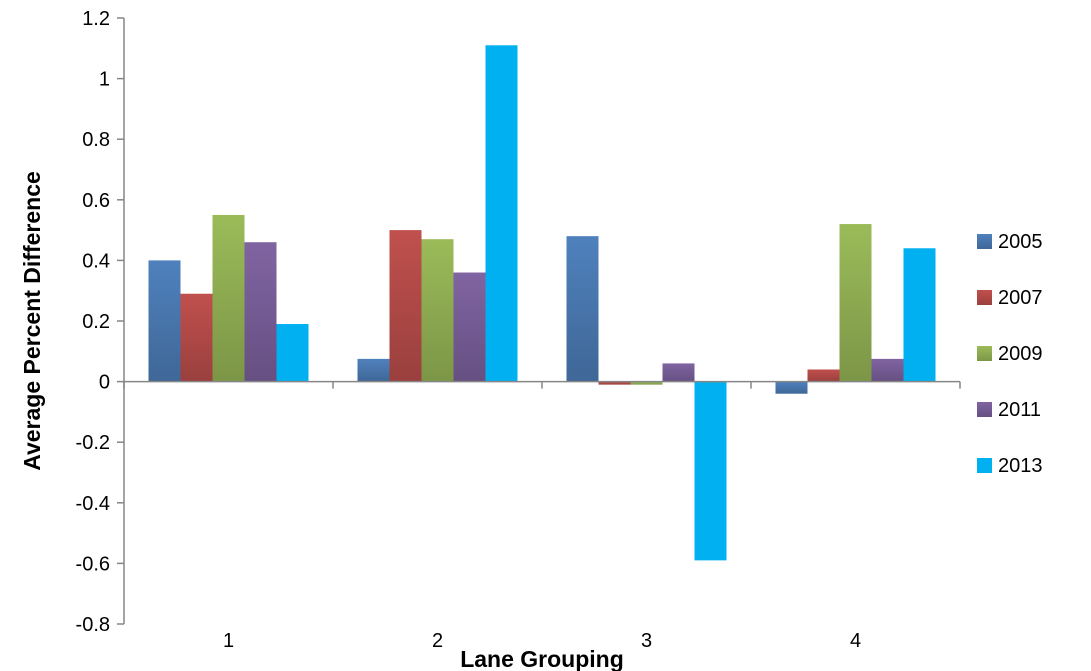  Describe the element at coordinates (228, 641) in the screenshot. I see `x-tick-label: 1` at that location.